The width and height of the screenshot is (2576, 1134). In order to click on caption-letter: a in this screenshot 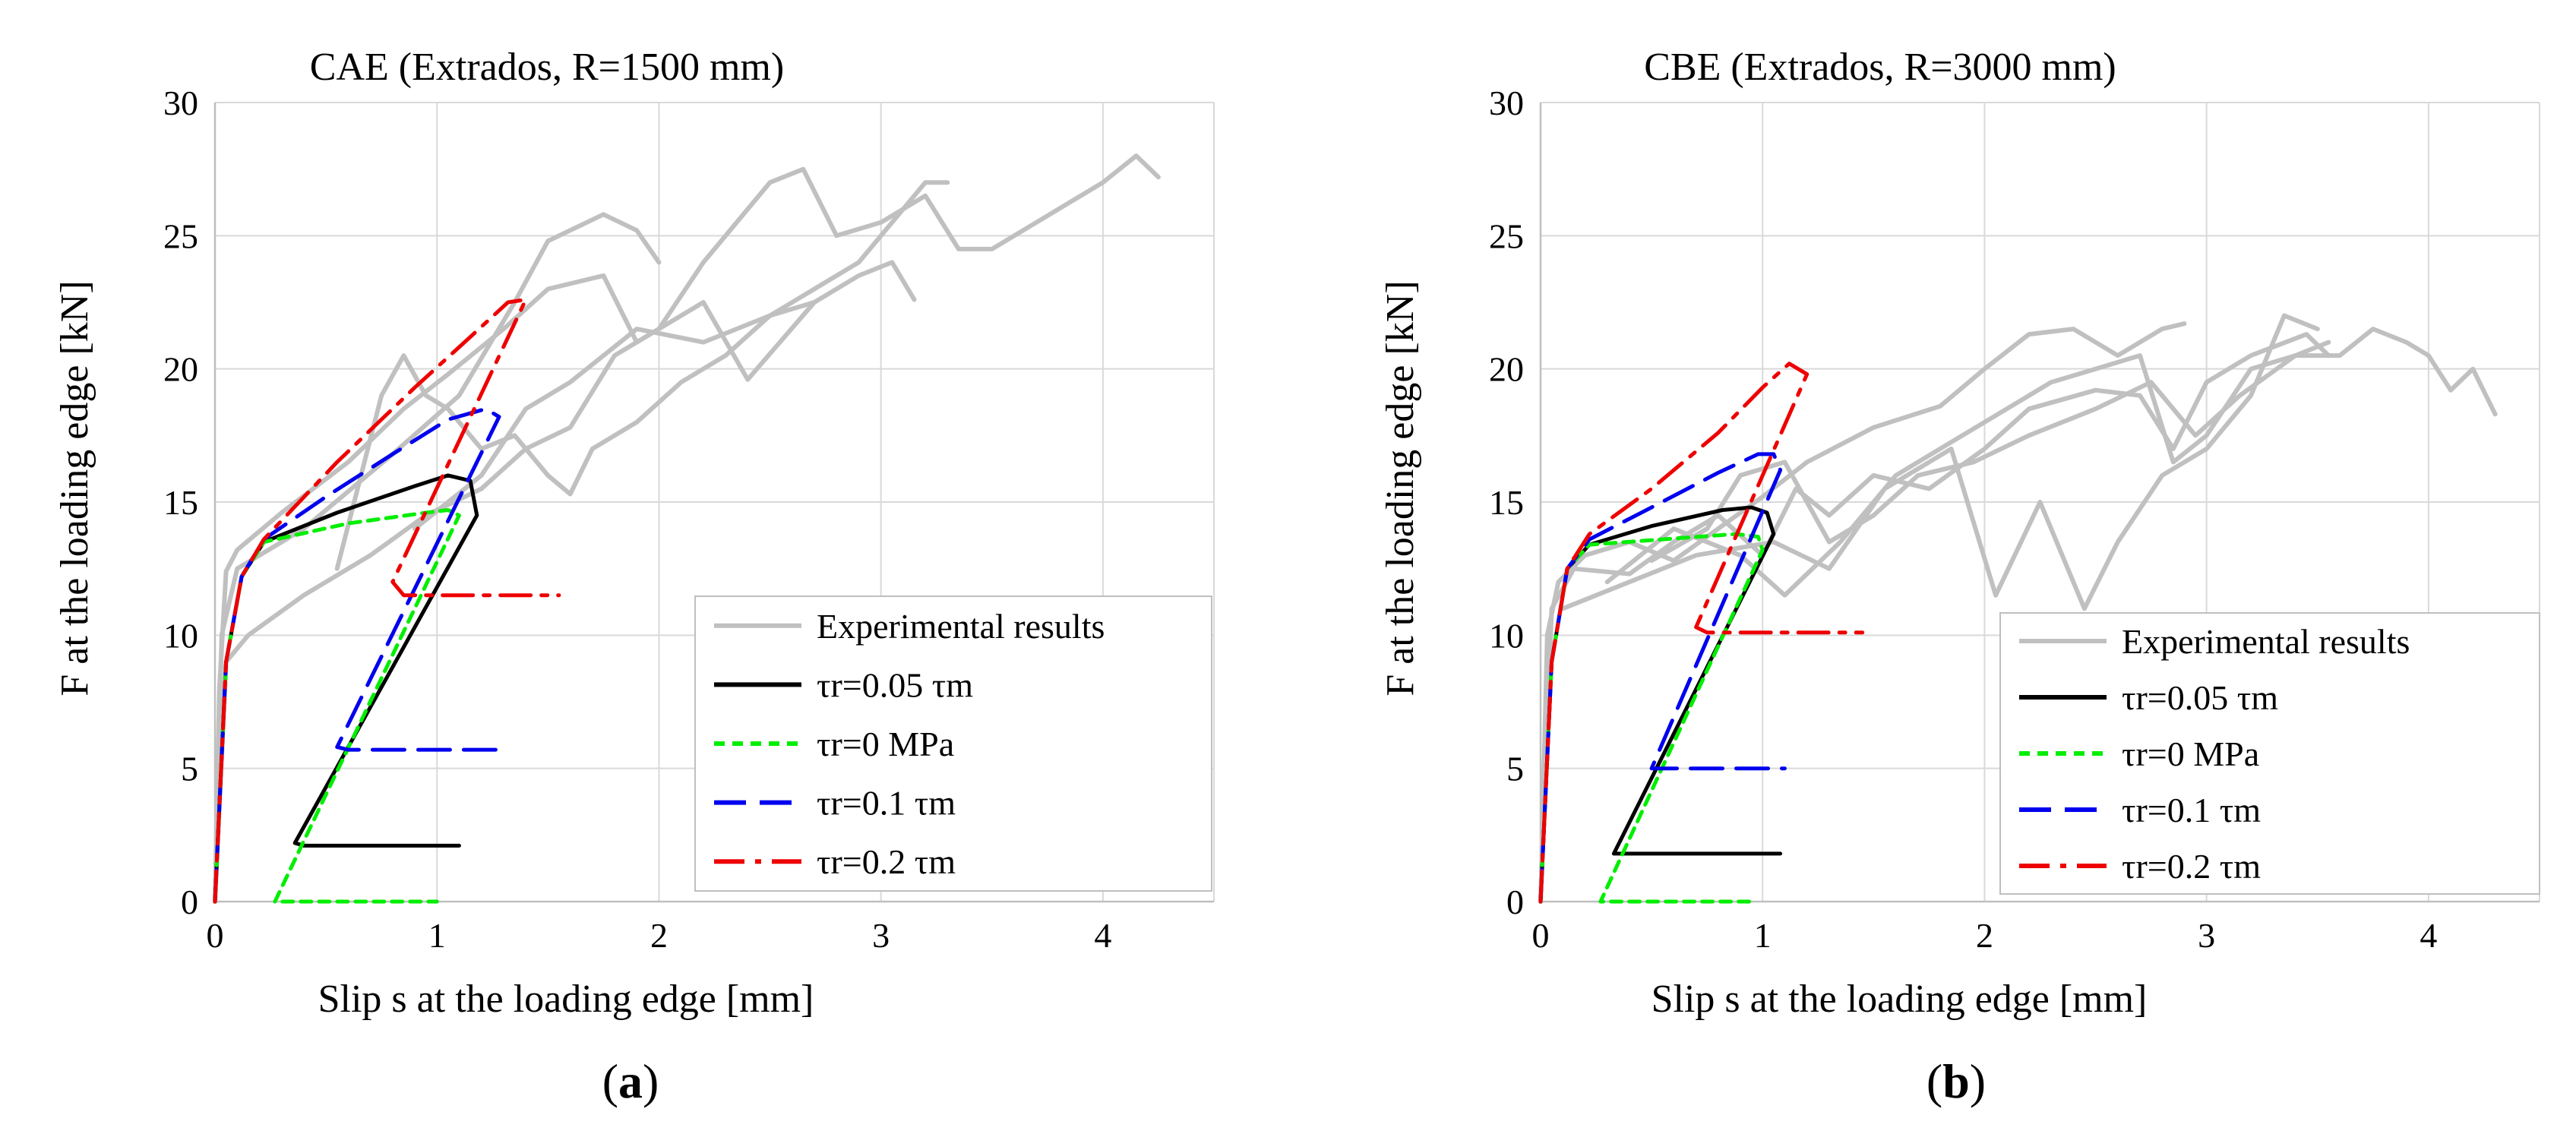, I will do `click(630, 1081)`.